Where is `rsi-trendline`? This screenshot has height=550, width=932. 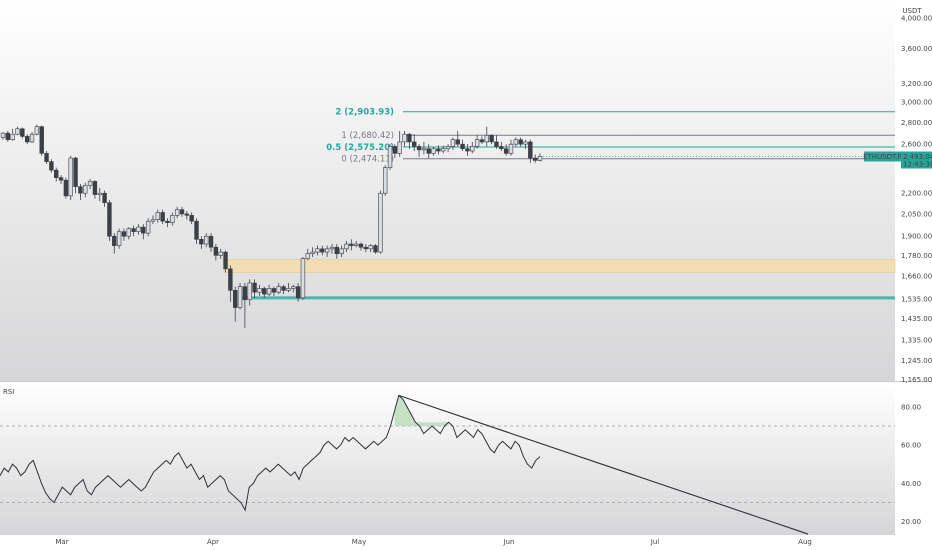 rsi-trendline is located at coordinates (603, 464).